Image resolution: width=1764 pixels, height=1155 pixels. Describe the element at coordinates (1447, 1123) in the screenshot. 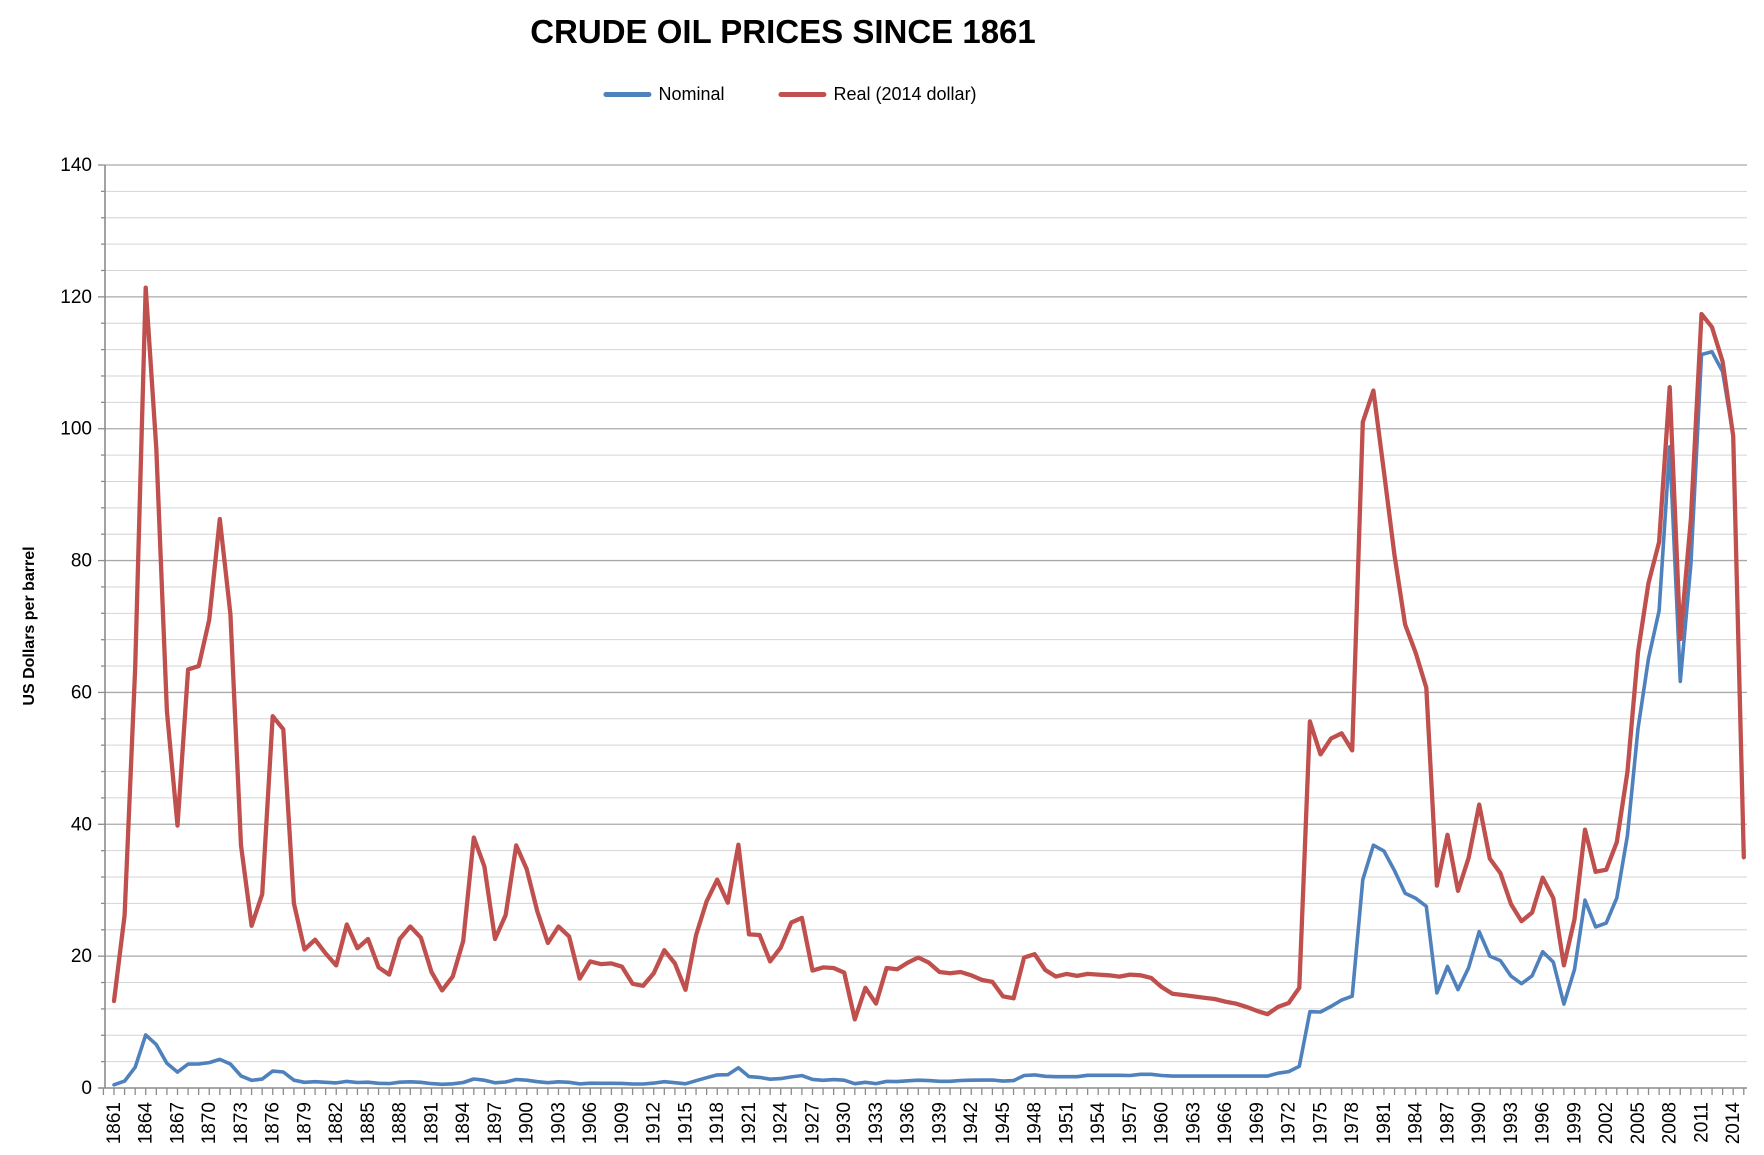

I see `x-tick-label: 1987` at that location.